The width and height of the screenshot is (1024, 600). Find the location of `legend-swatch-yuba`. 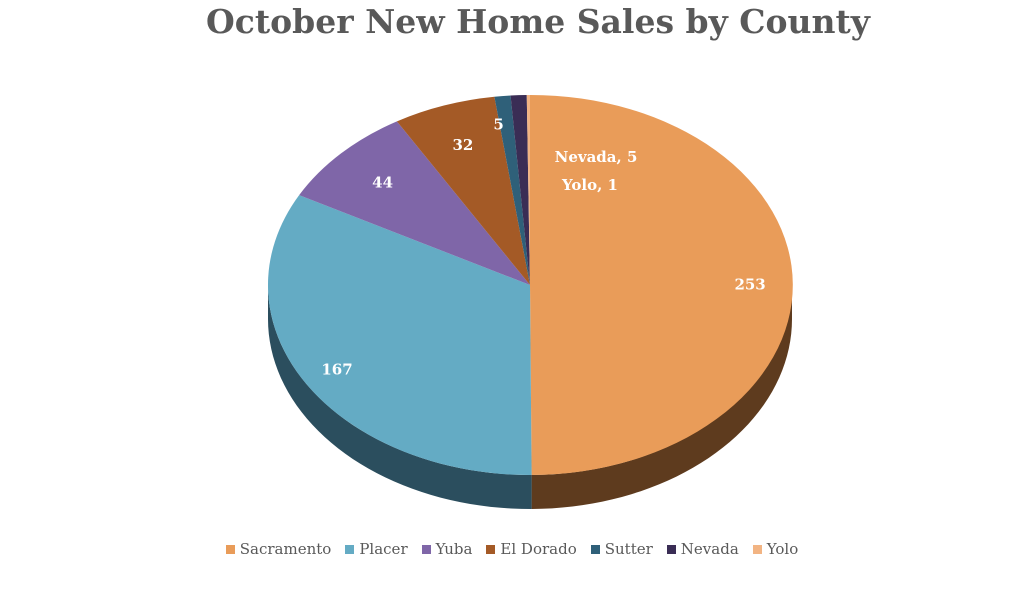

legend-swatch-yuba is located at coordinates (426, 549).